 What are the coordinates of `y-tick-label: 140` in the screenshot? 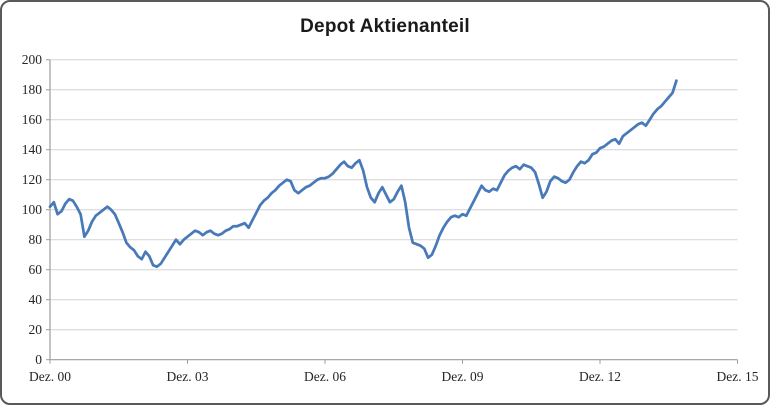 It's located at (31, 149).